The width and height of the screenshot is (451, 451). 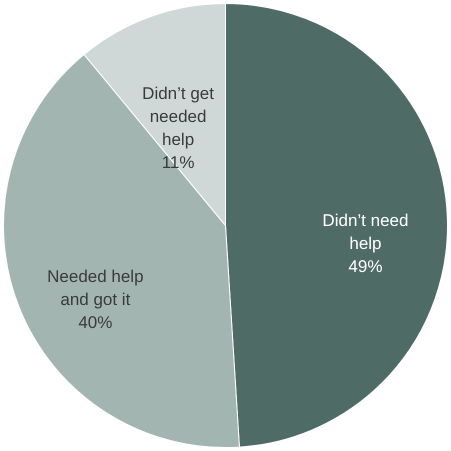 What do you see at coordinates (365, 266) in the screenshot?
I see `data-label: 49%` at bounding box center [365, 266].